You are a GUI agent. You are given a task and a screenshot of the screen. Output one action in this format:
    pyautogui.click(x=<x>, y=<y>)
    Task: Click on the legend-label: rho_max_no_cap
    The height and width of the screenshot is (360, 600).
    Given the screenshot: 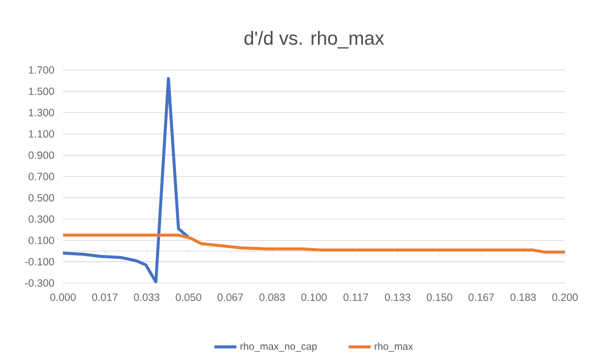 What is the action you would take?
    pyautogui.click(x=278, y=347)
    